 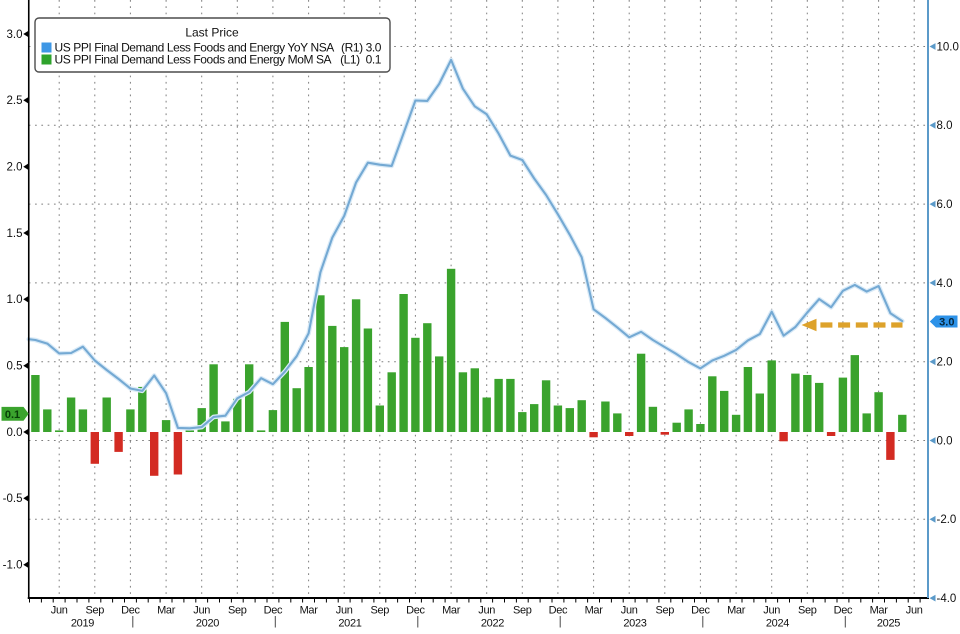 What do you see at coordinates (947, 520) in the screenshot?
I see `svg-text: -2.0` at bounding box center [947, 520].